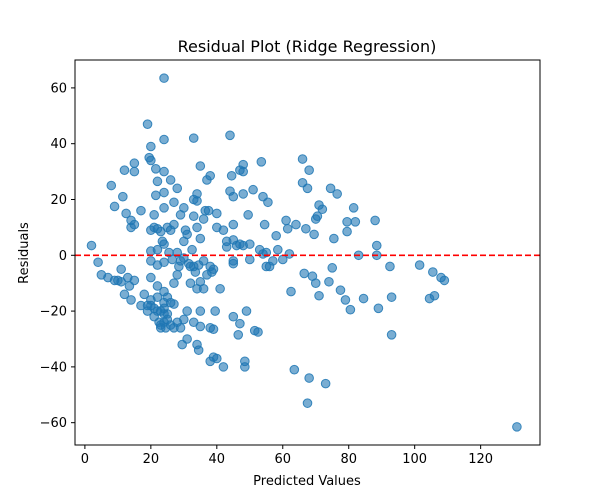  What do you see at coordinates (53, 312) in the screenshot?
I see `y-tick-label: −20` at bounding box center [53, 312].